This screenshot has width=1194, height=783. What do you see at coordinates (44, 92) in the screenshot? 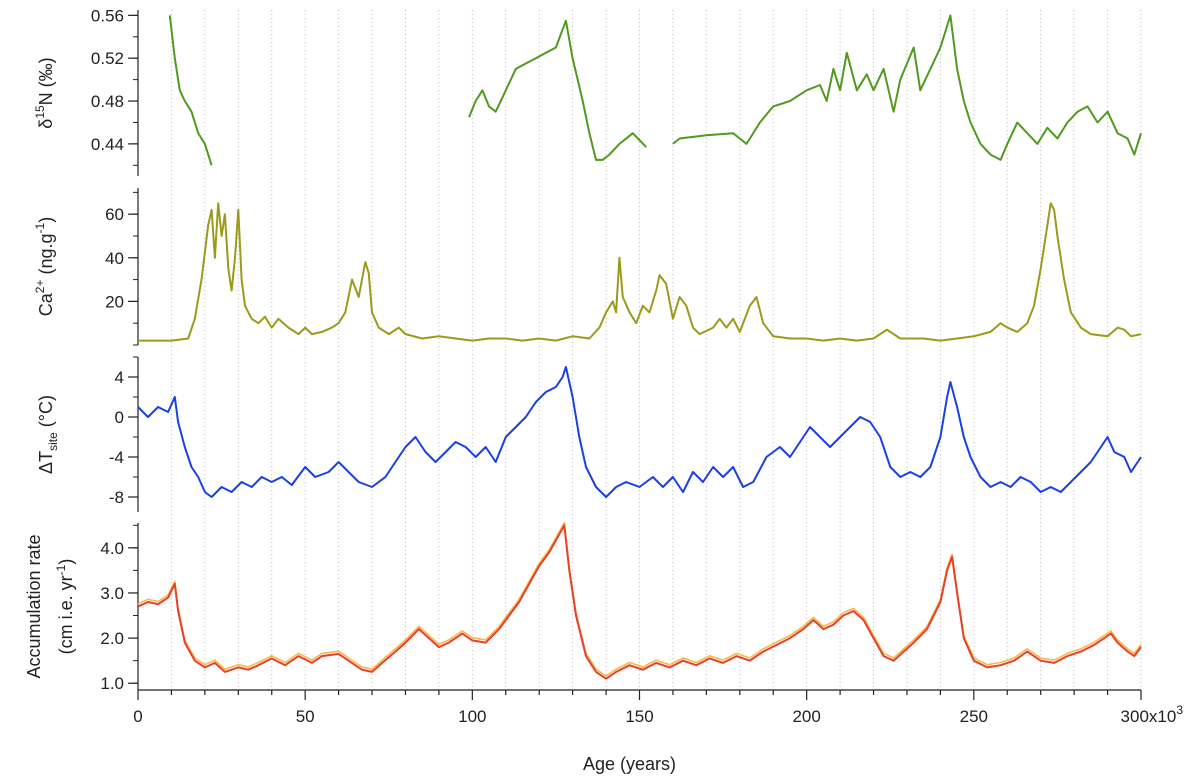
I see `d15n-ylabel: δ15N (‰)` at bounding box center [44, 92].